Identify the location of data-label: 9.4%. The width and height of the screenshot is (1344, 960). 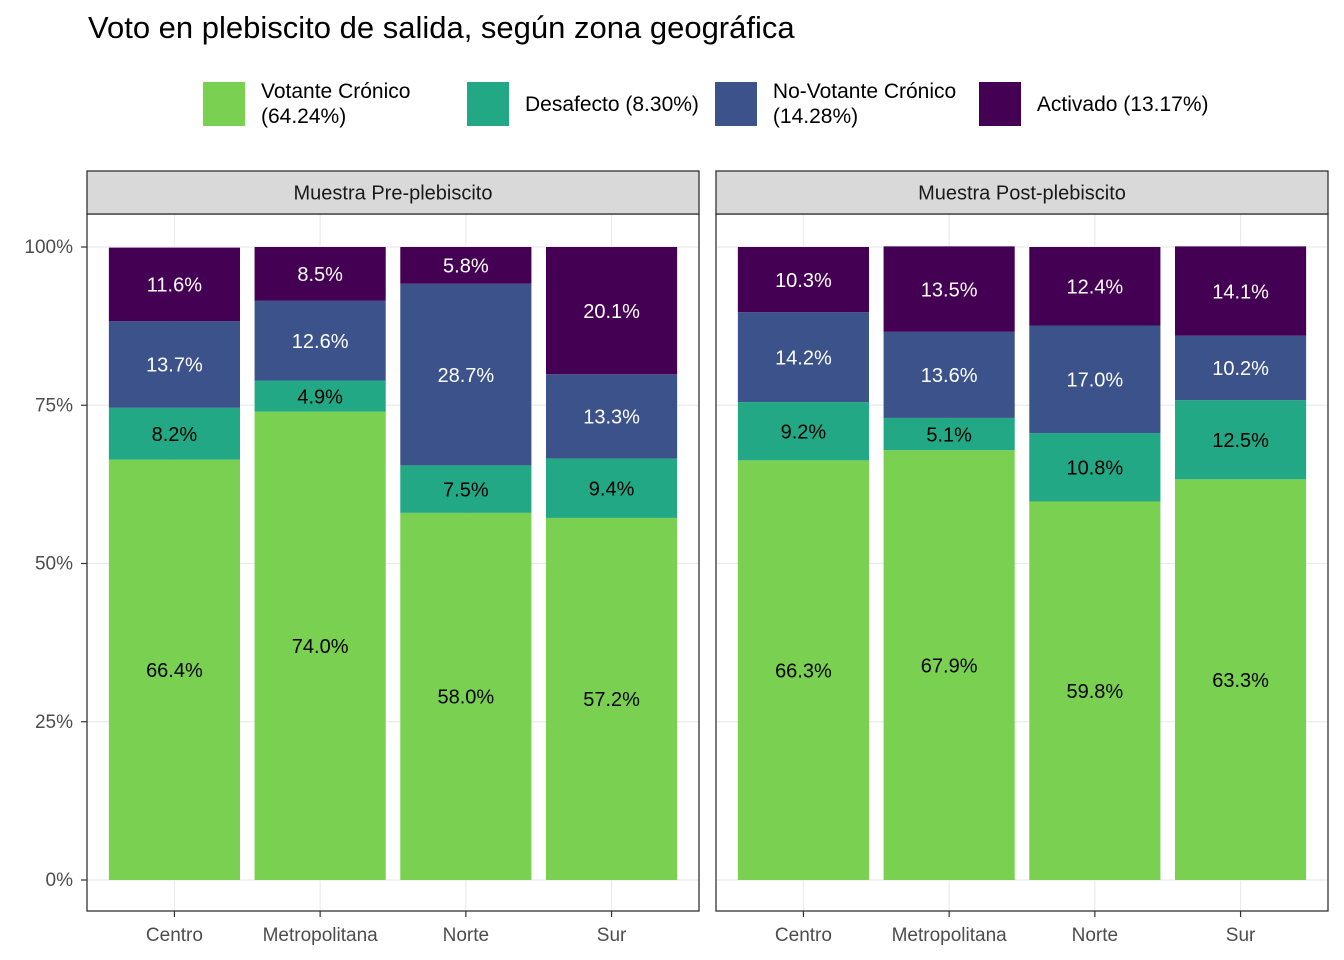
(612, 489).